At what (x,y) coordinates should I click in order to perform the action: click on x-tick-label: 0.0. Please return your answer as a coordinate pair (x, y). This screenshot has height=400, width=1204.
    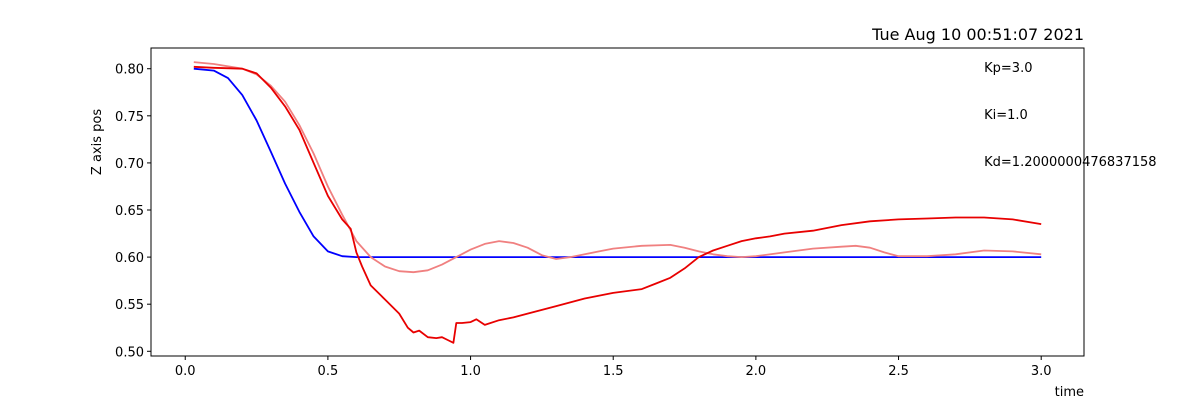
    Looking at the image, I should click on (185, 371).